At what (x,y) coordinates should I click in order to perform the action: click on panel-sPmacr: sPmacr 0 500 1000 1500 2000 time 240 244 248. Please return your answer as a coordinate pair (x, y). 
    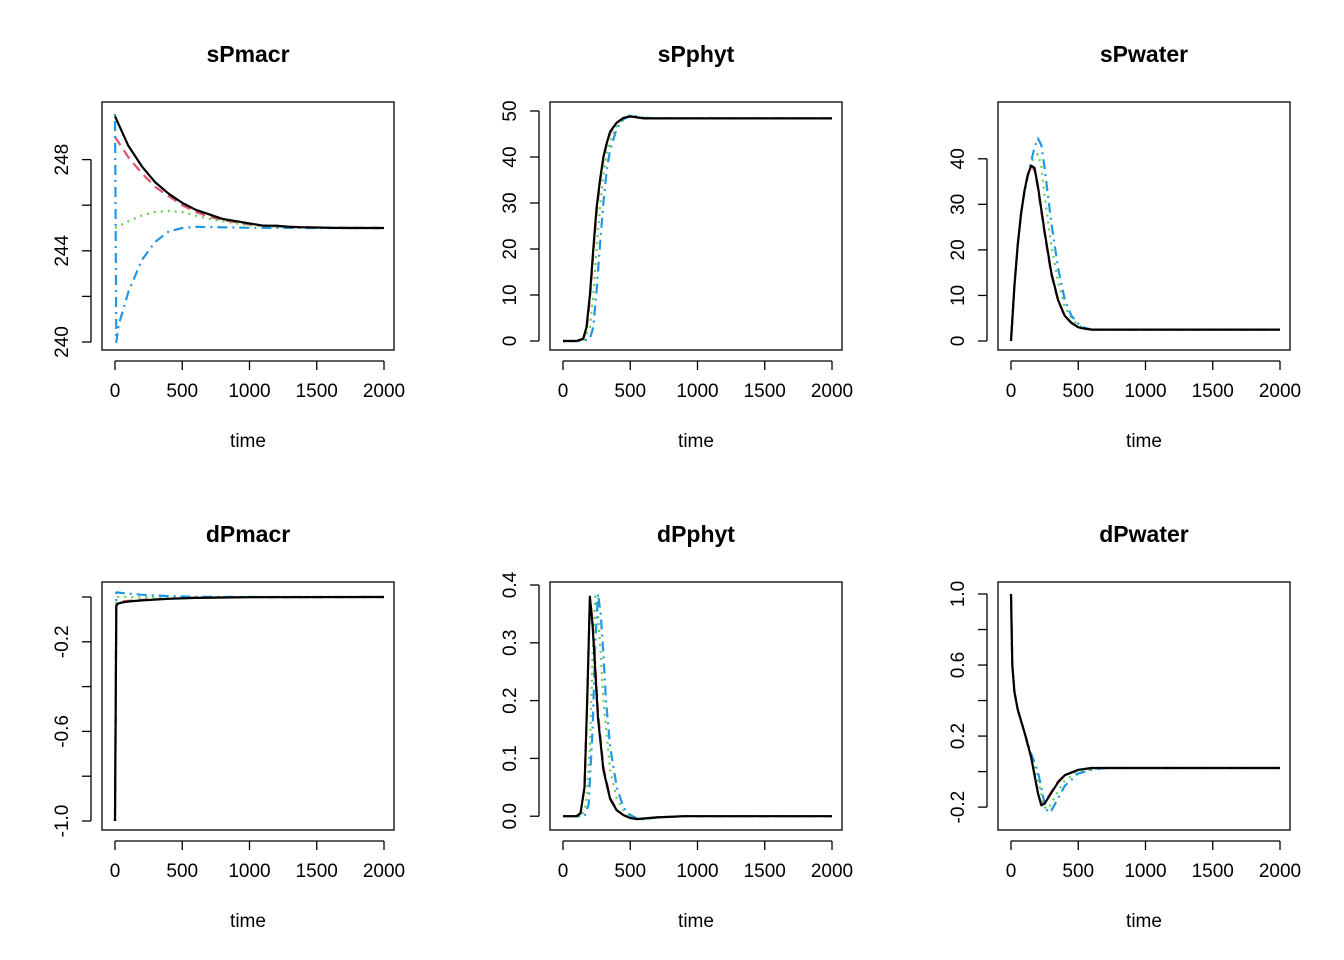
    Looking at the image, I should click on (228, 246).